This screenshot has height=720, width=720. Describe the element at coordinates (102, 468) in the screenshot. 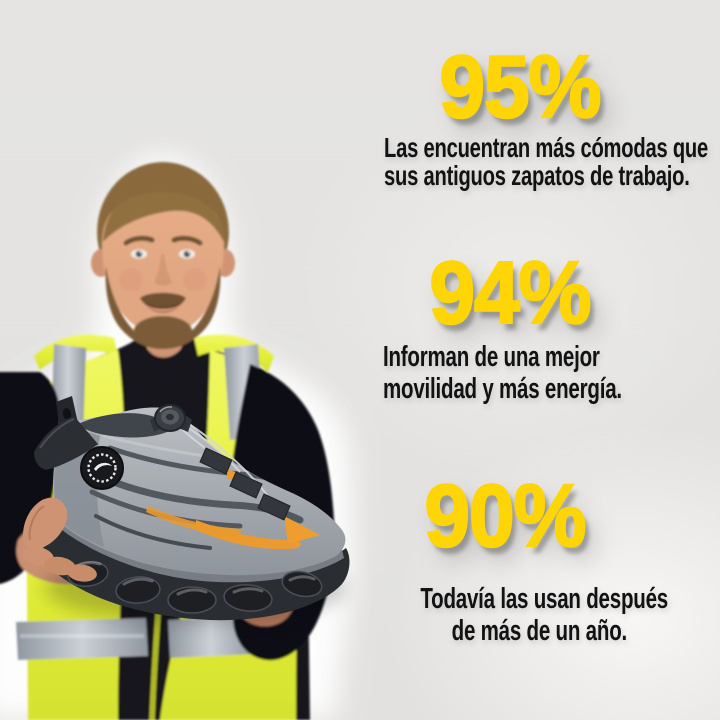

I see `heel-logo-badge` at that location.